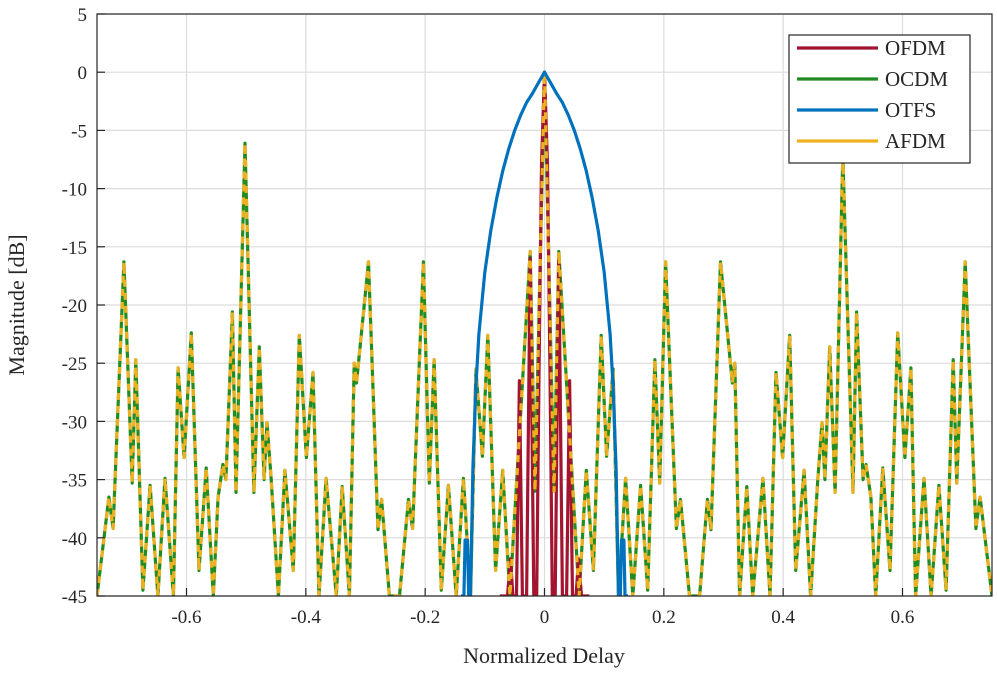  Describe the element at coordinates (186, 617) in the screenshot. I see `x-tick-label: -0.6` at that location.